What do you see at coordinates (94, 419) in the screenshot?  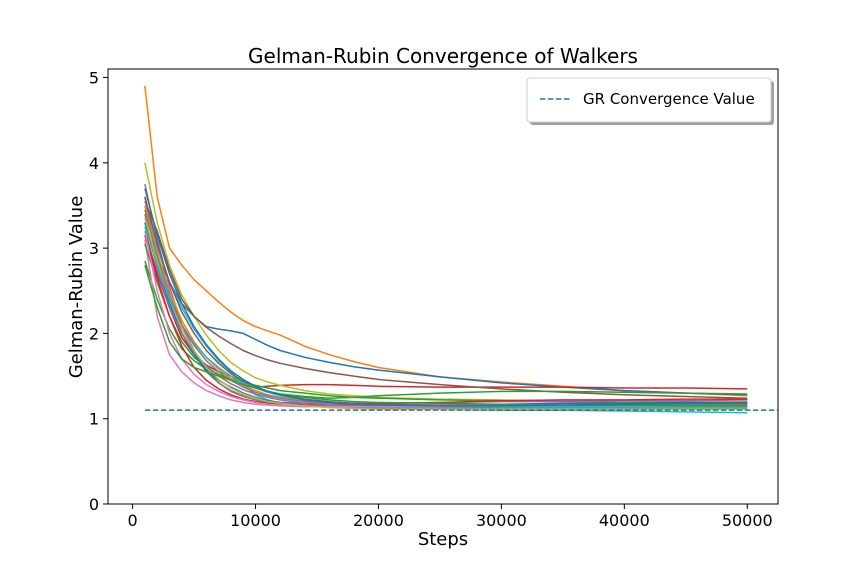 I see `y-tick-label: 1` at bounding box center [94, 419].